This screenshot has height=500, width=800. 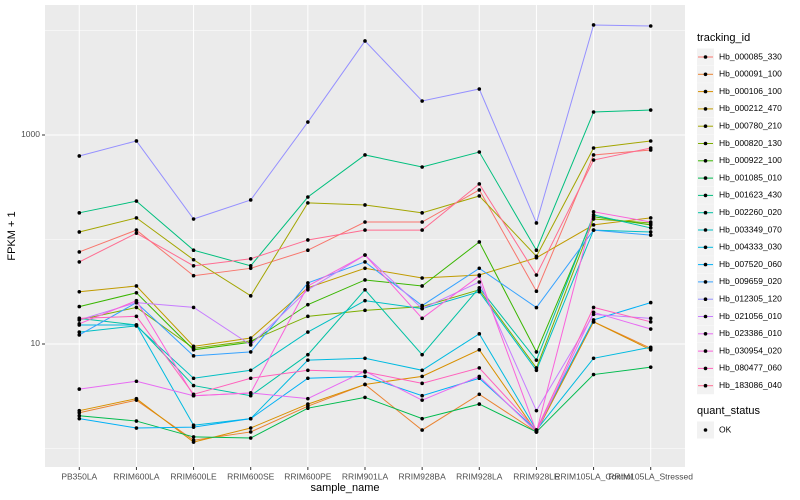 I want to click on legend-label: Hb_012305_120, so click(x=750, y=298).